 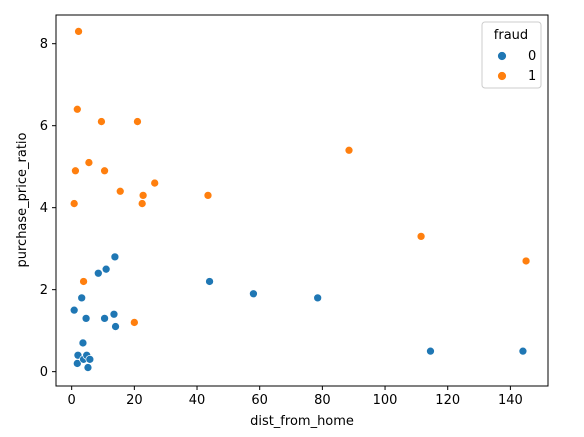 I want to click on x-tick-label: 120, so click(x=447, y=400).